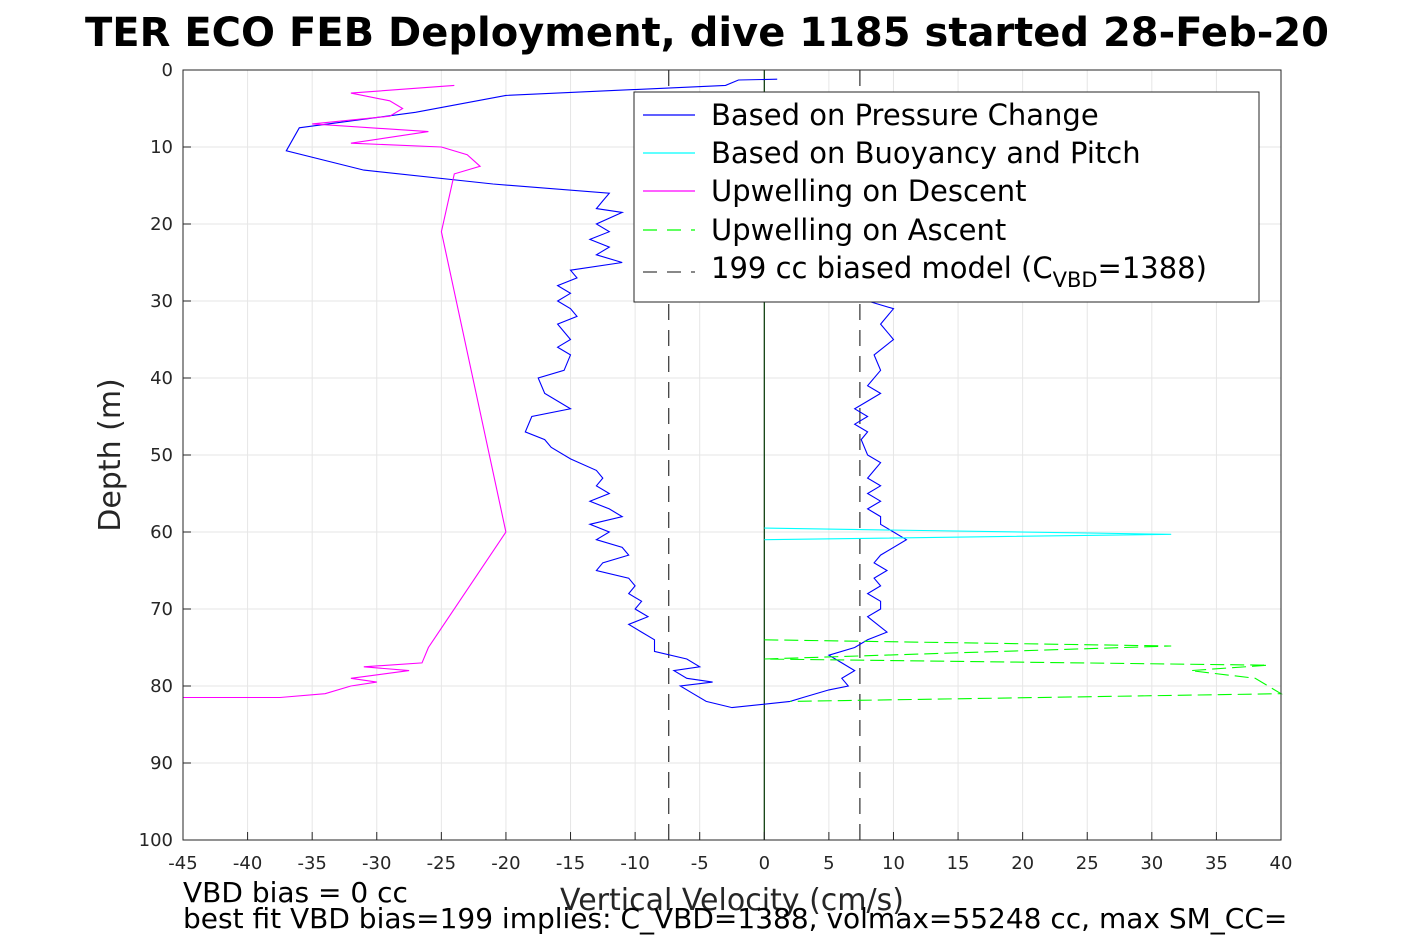  What do you see at coordinates (926, 153) in the screenshot?
I see `legend-label-buoyancy: Based on Buoyancy and Pitch` at bounding box center [926, 153].